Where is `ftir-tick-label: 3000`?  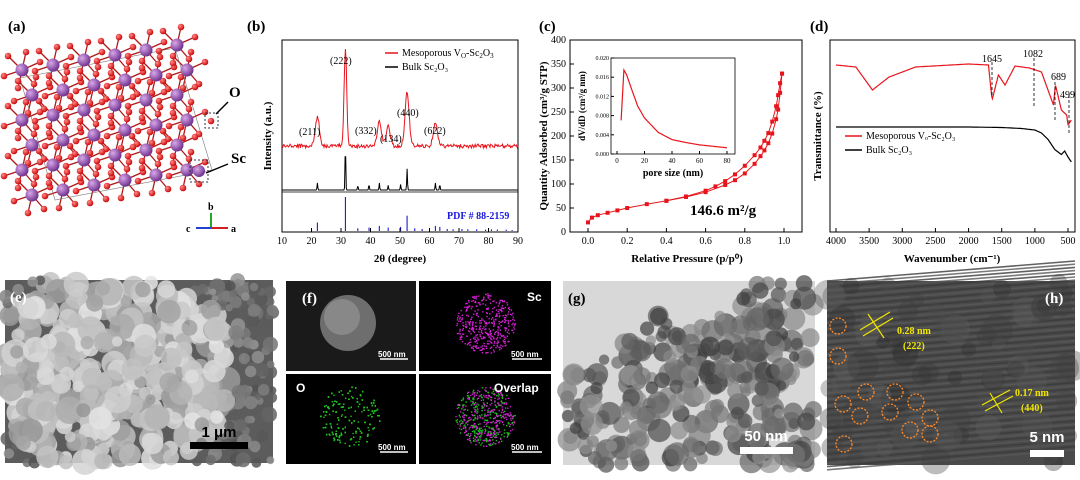 ftir-tick-label: 3000 is located at coordinates (902, 241).